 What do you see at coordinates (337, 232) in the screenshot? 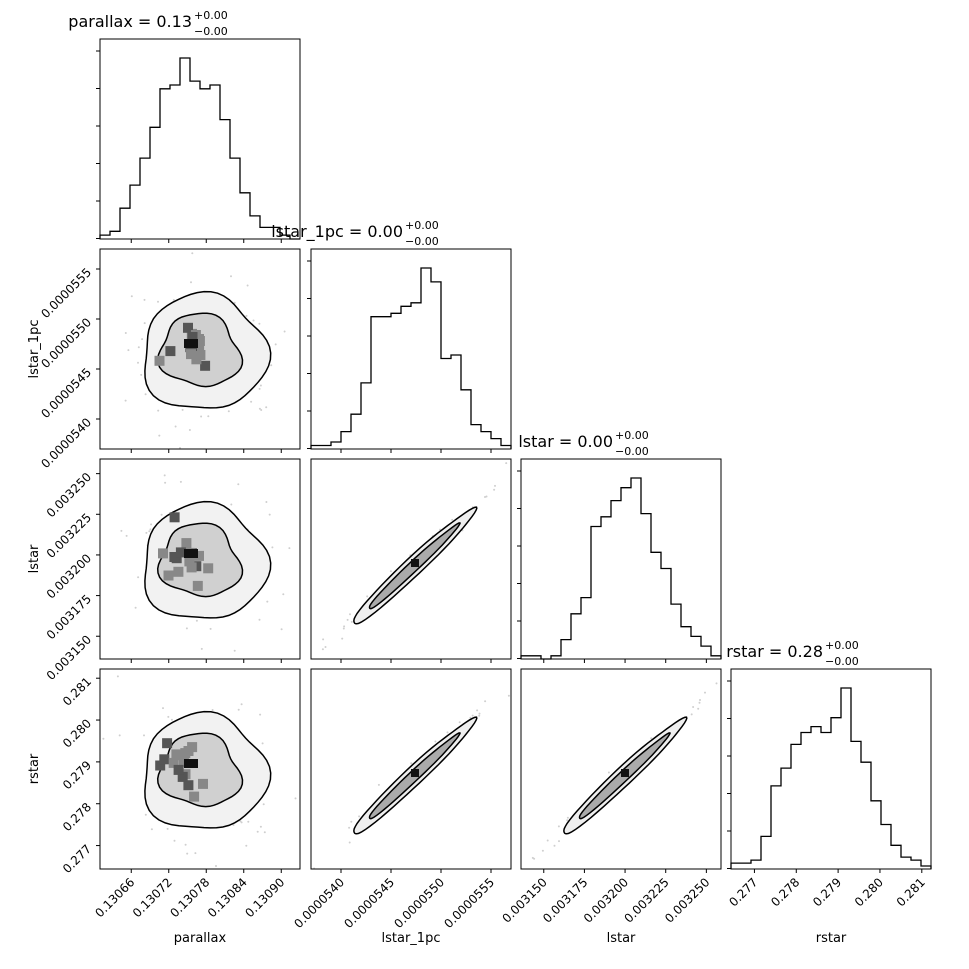
I see `hist-title-lstar_1pc: lstar_1pc = 0.00` at bounding box center [337, 232].